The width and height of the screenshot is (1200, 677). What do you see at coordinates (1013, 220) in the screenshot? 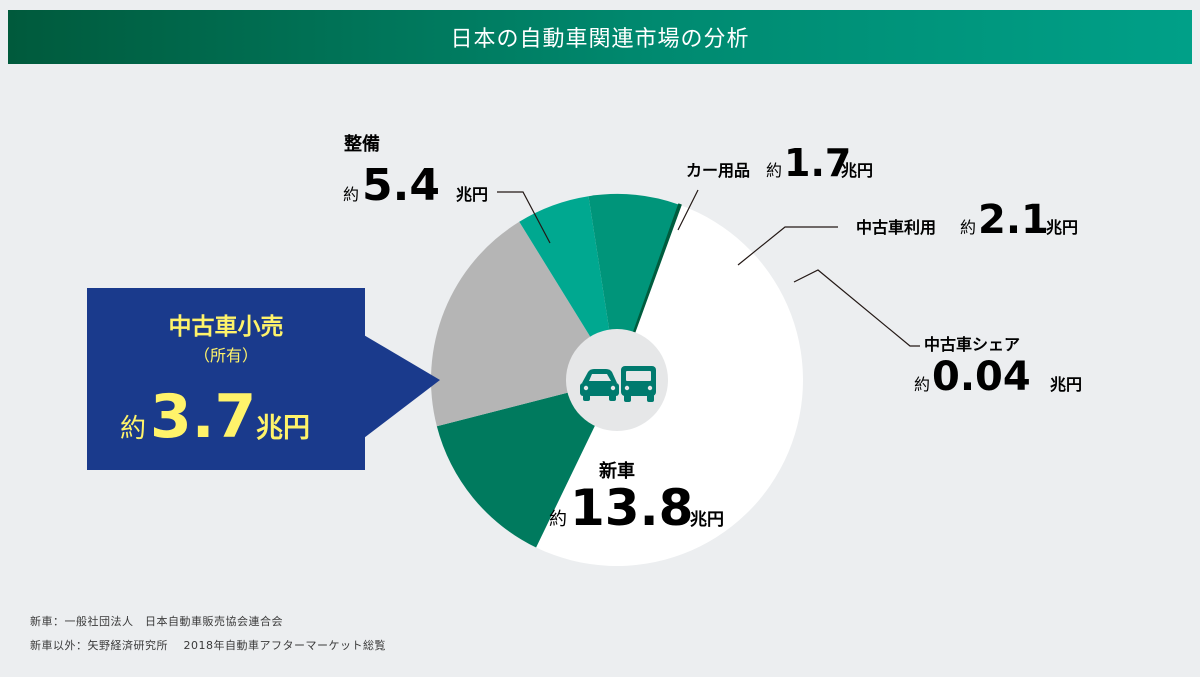
I see `value-used-use: 2.1` at bounding box center [1013, 220].